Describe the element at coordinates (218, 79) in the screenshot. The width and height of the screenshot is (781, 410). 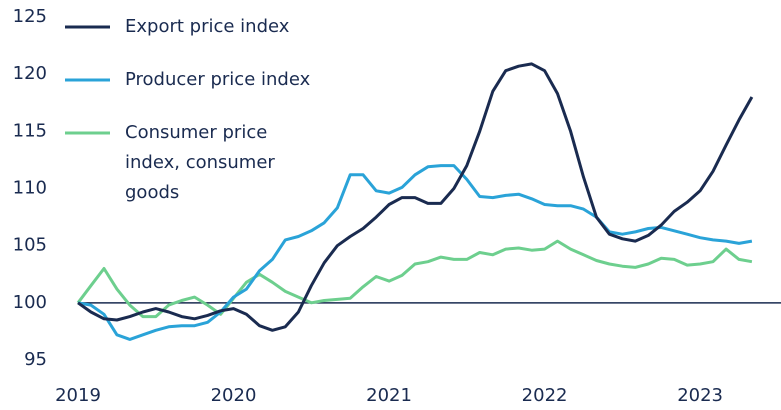
I see `legend-label: Producer price index` at that location.